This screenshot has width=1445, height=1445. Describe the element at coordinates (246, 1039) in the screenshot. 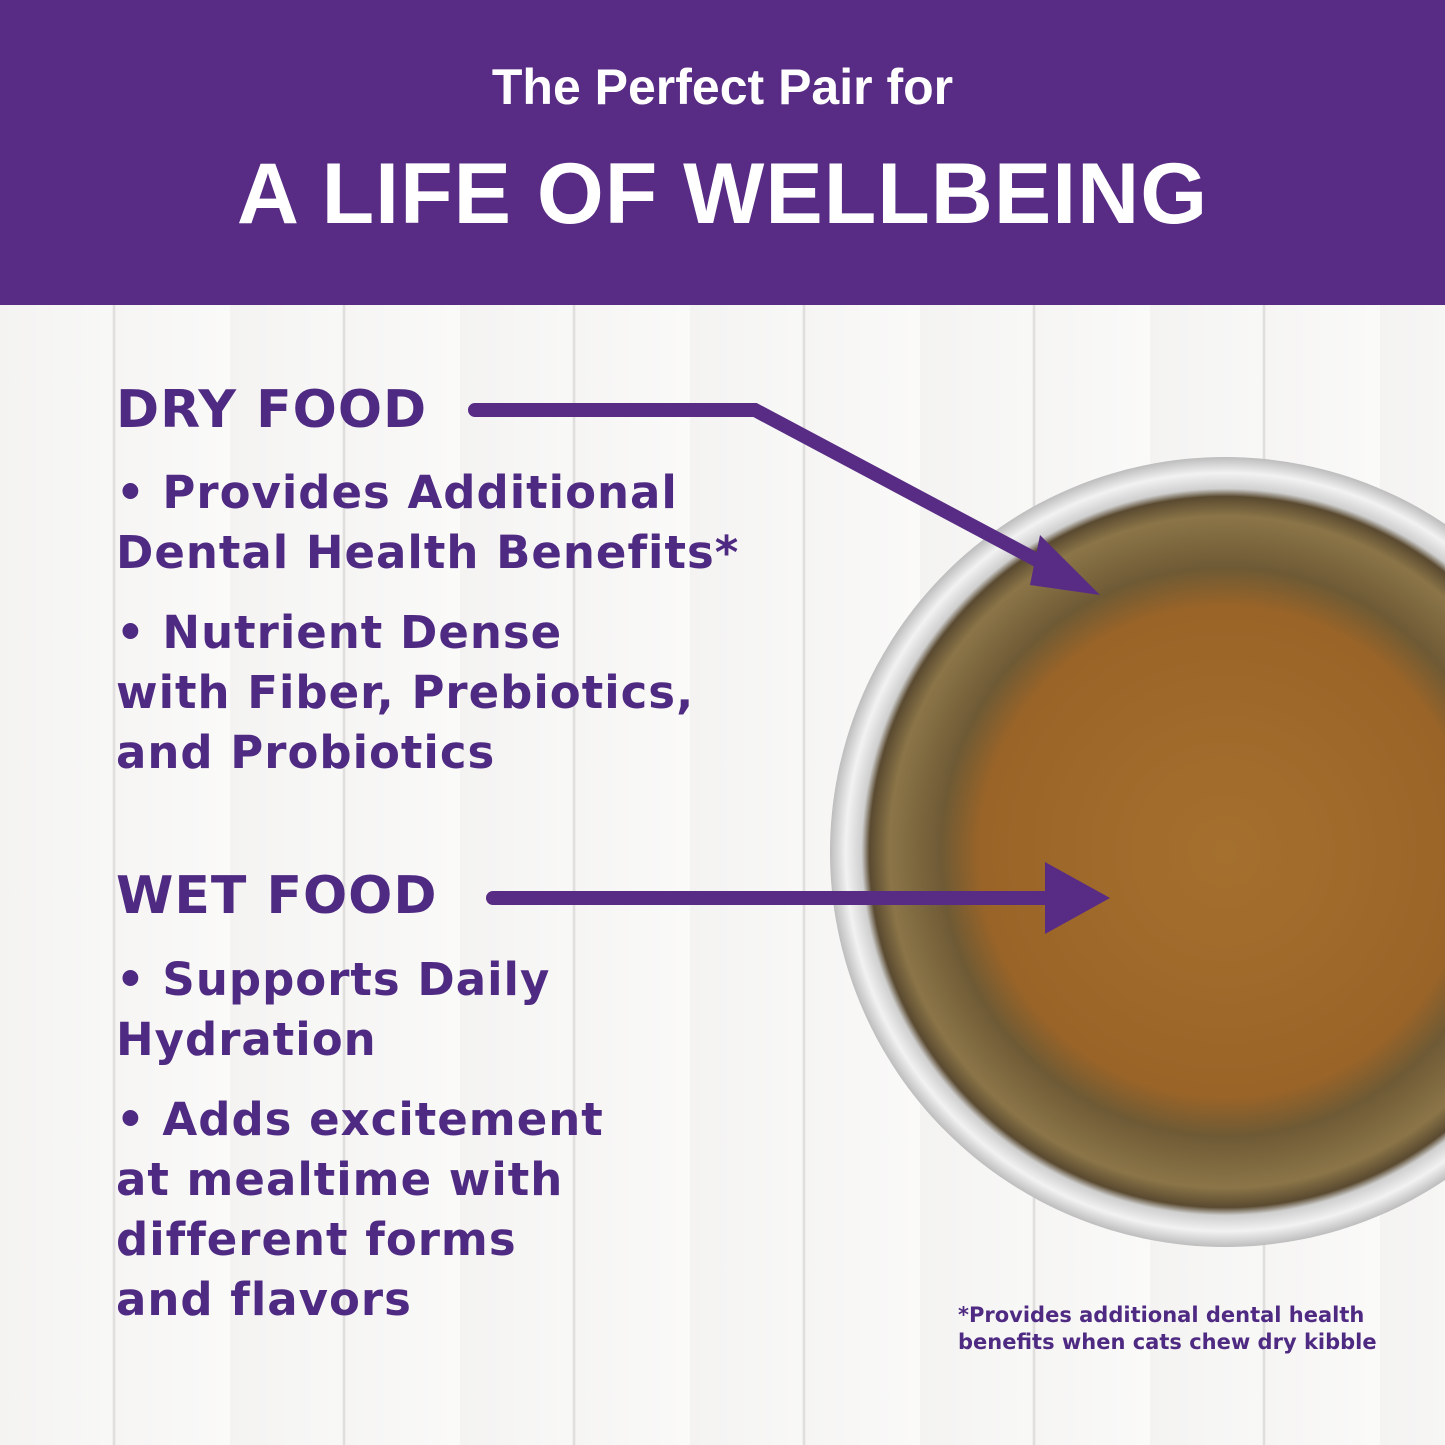

I see `wet-food-bullet: Hydration` at that location.